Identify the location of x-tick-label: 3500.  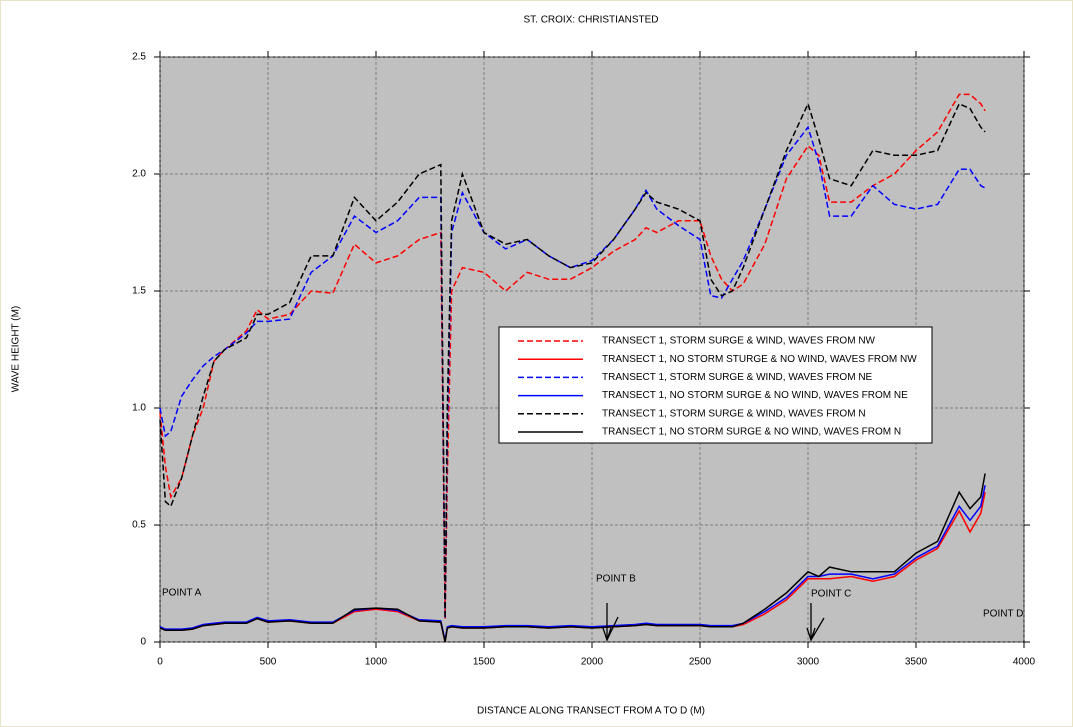
(916, 662).